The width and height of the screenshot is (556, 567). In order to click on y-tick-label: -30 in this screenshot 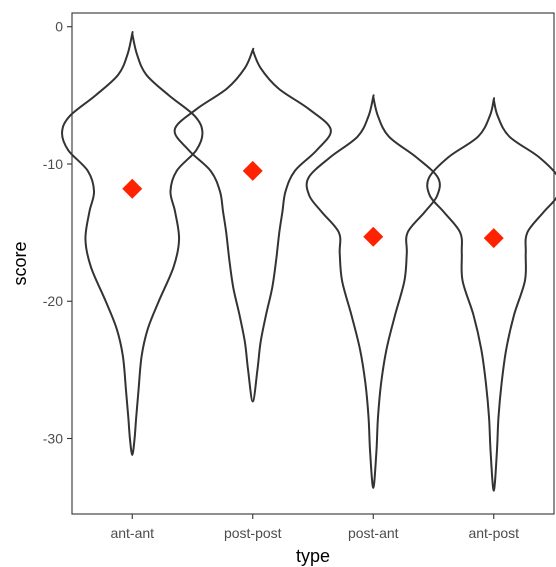, I will do `click(53, 439)`.